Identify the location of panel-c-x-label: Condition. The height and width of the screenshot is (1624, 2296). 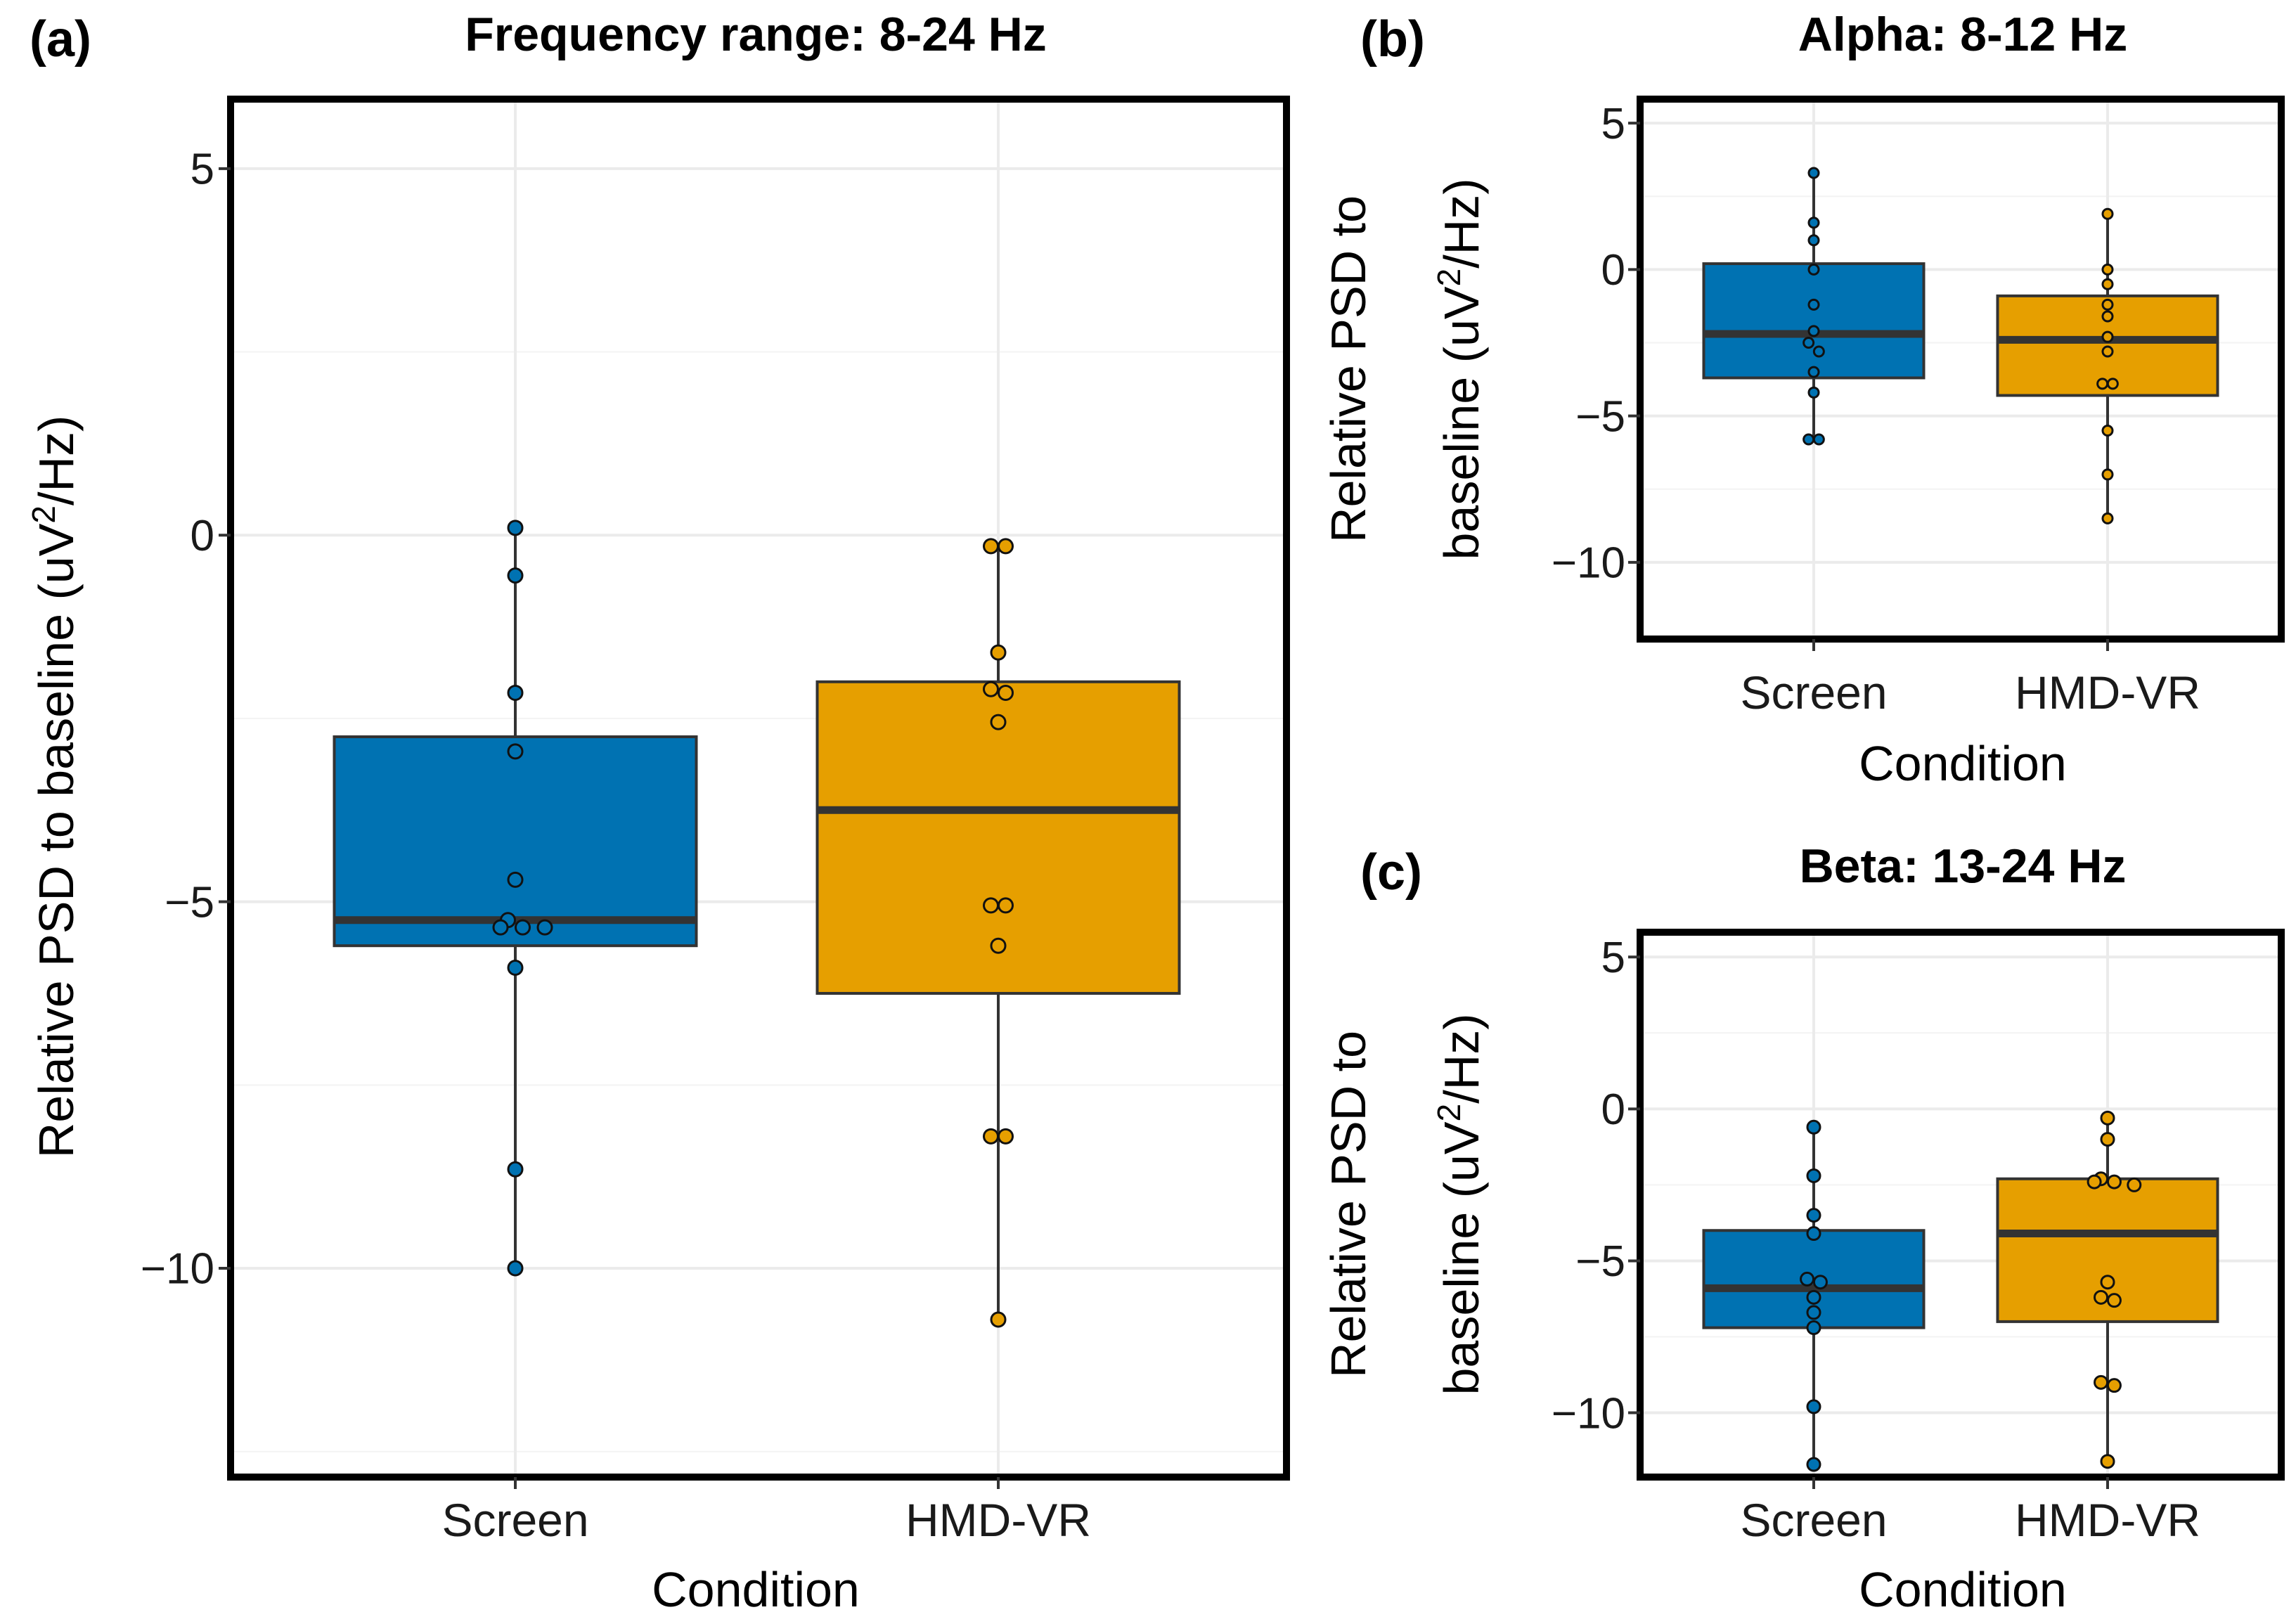
(1963, 1589).